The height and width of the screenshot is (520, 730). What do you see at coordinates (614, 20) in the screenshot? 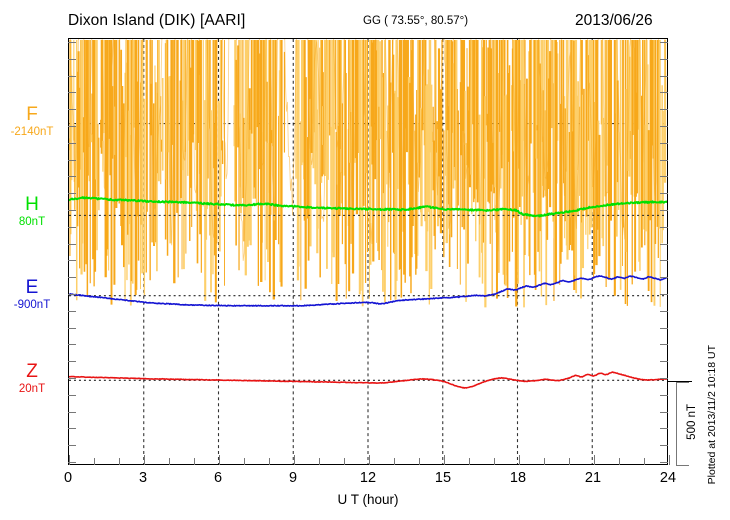
I see `observation-date: 2013/06/26` at bounding box center [614, 20].